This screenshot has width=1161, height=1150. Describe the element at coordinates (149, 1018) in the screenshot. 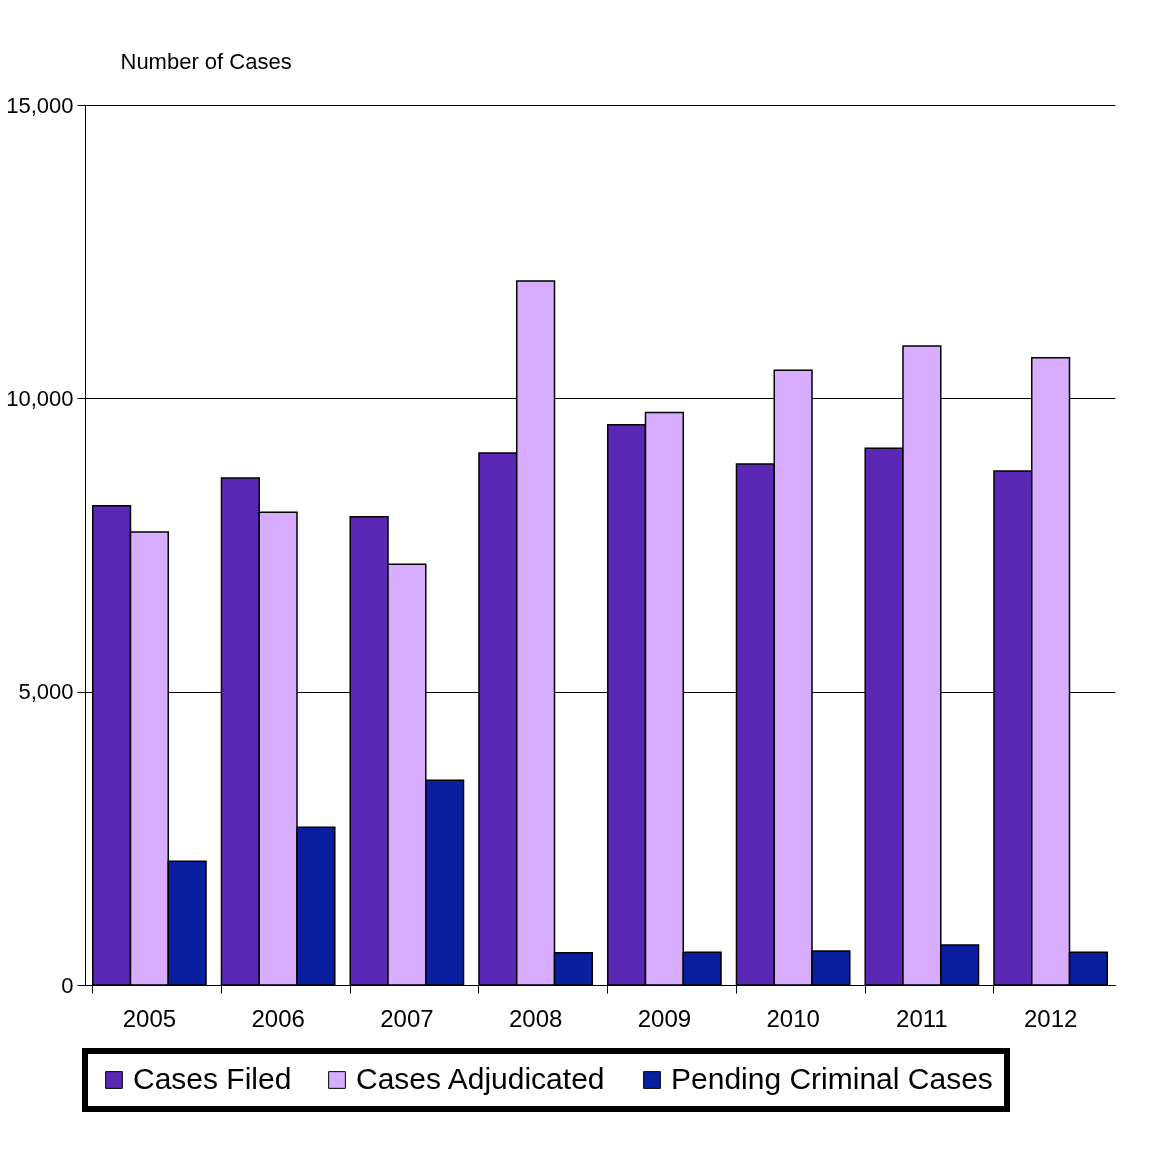

I see `x-tick-label: 2005` at that location.